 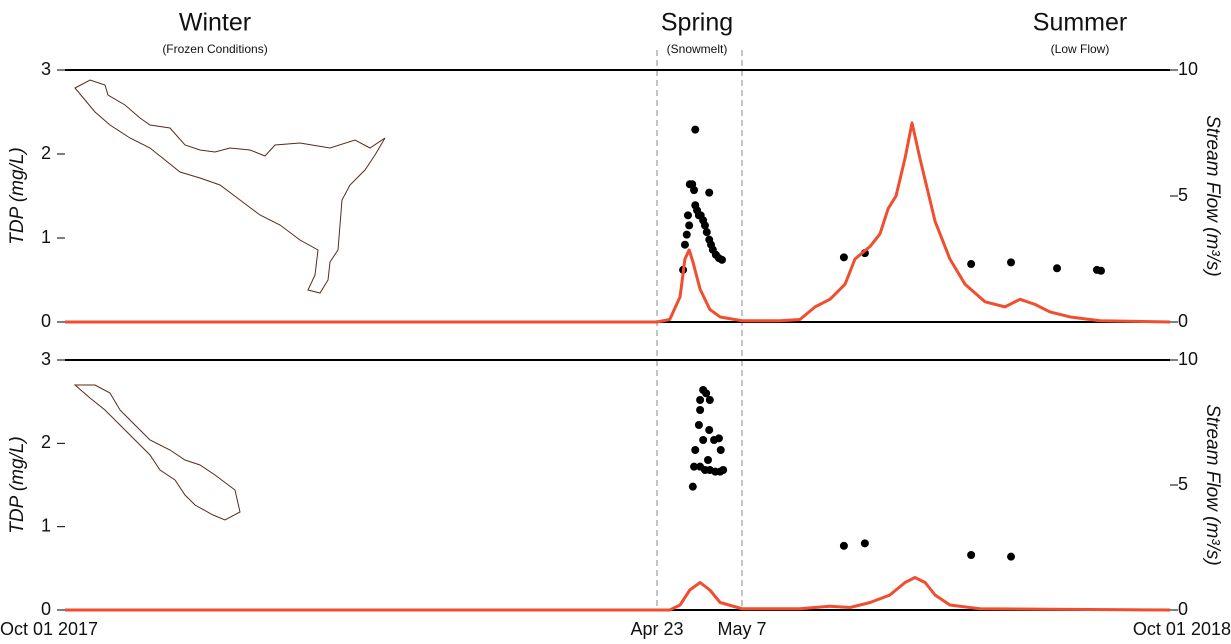 I want to click on season-title: Spring, so click(x=697, y=23).